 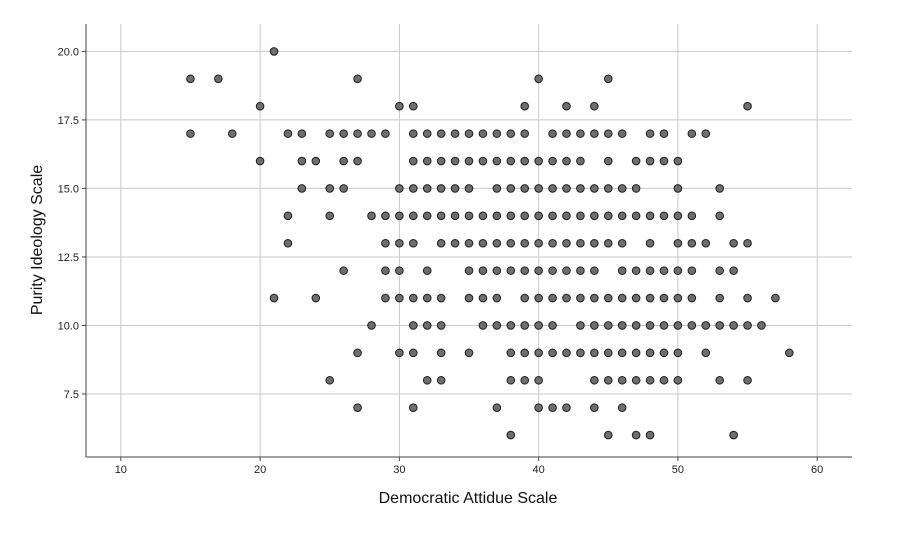 I want to click on y-tick-label-0: 7.5, so click(x=71, y=395).